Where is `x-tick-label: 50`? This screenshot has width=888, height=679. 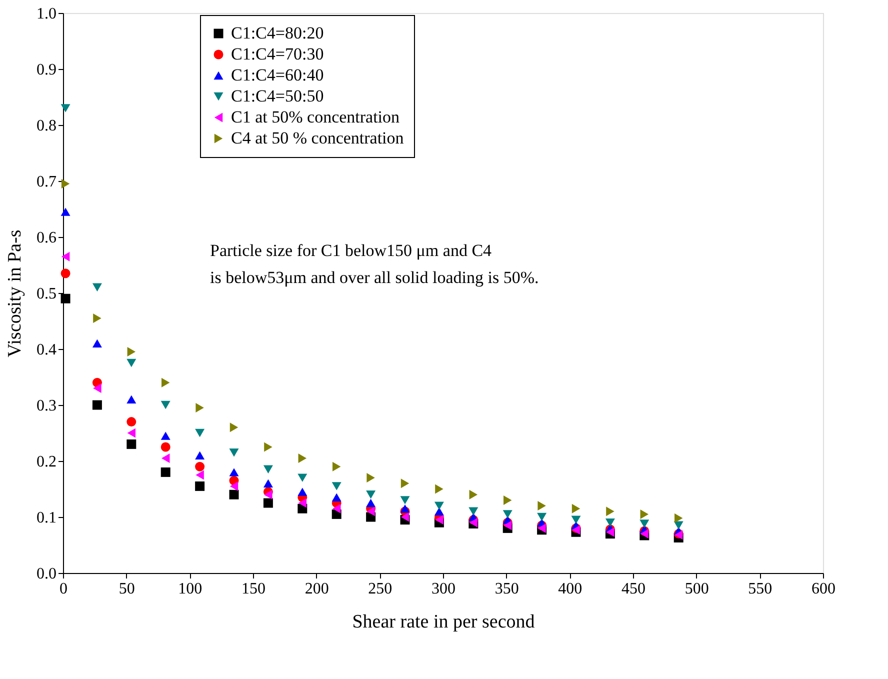
x-tick-label: 50 is located at coordinates (126, 589).